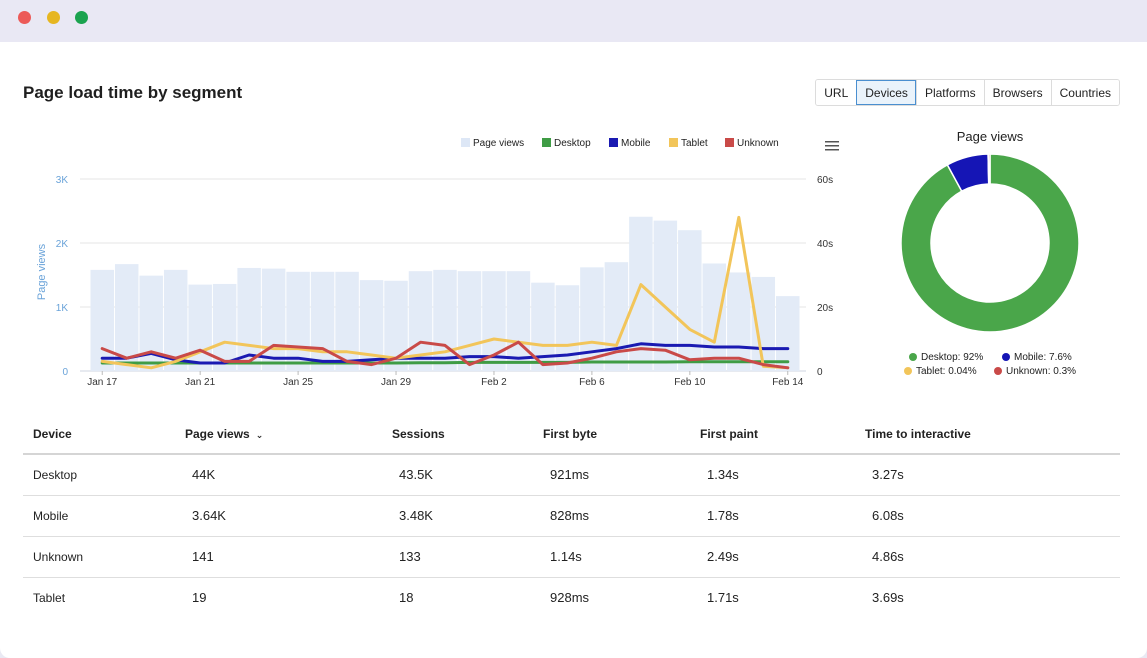  What do you see at coordinates (825, 180) in the screenshot?
I see `right-tick-label: 60s` at bounding box center [825, 180].